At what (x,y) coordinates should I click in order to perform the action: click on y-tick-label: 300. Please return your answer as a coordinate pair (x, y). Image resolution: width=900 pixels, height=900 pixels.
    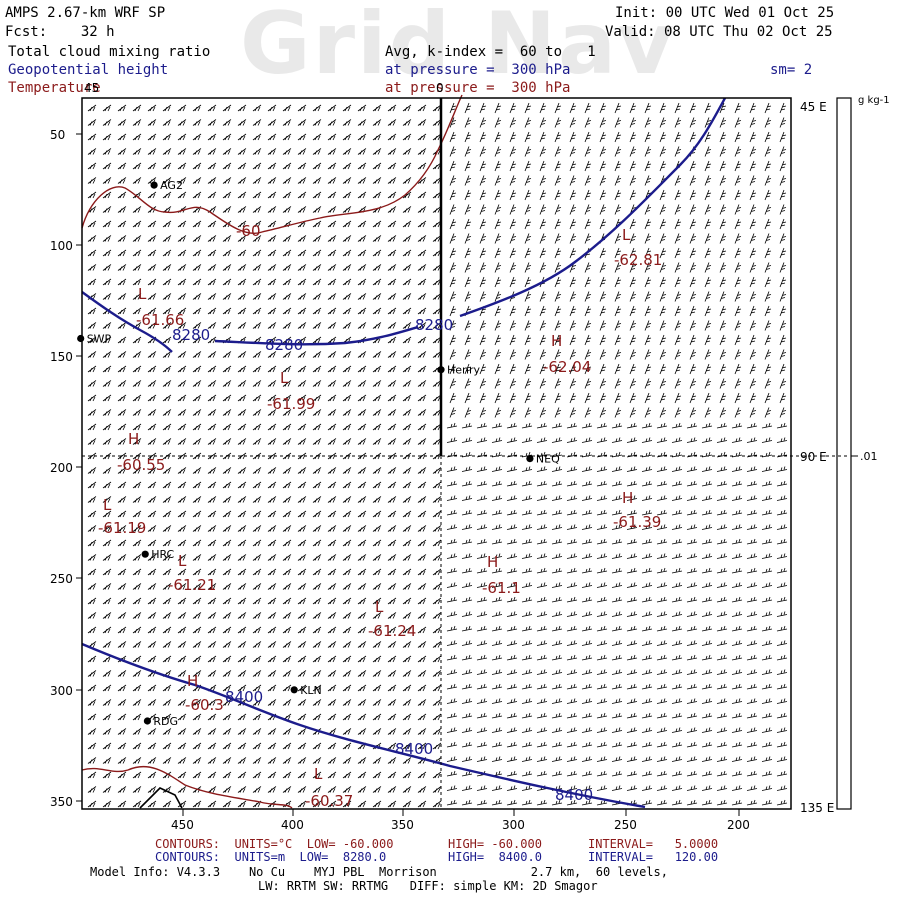
    Looking at the image, I should click on (61, 691).